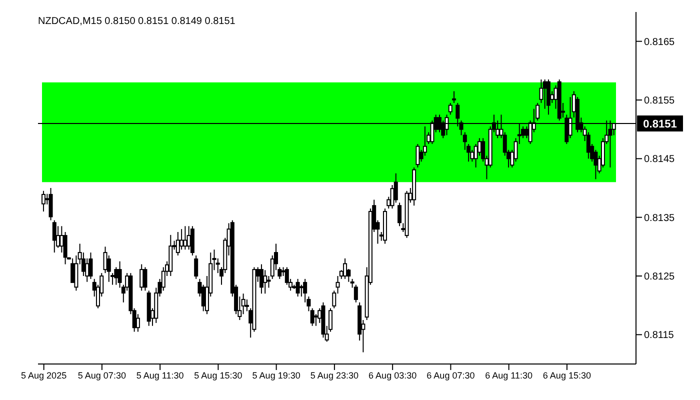 The width and height of the screenshot is (700, 400). What do you see at coordinates (660, 124) in the screenshot?
I see `ref-line-label: 0.8151` at bounding box center [660, 124].